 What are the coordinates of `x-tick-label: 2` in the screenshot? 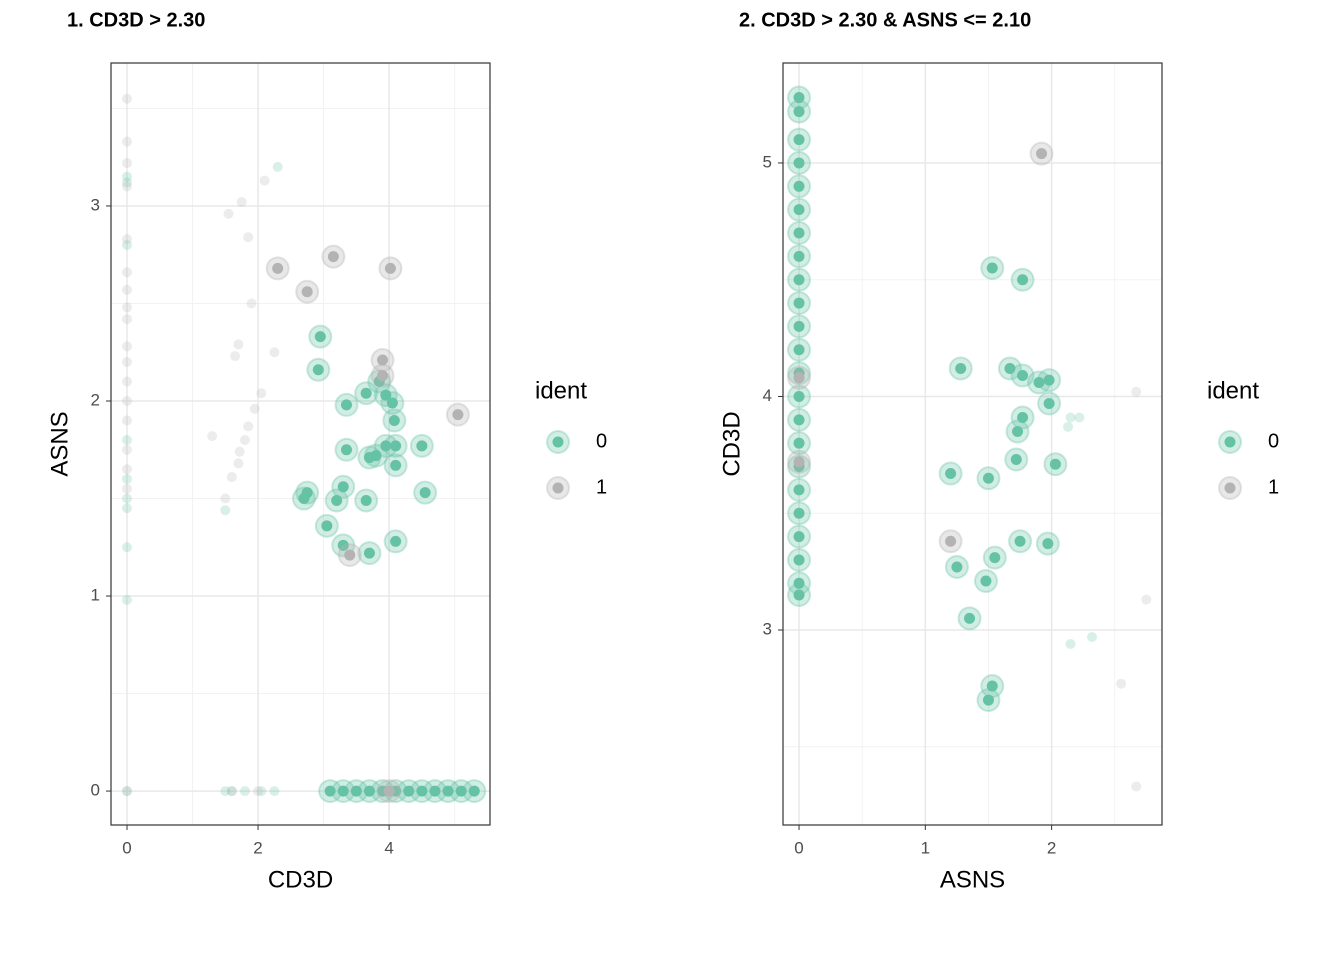 It's located at (1051, 847).